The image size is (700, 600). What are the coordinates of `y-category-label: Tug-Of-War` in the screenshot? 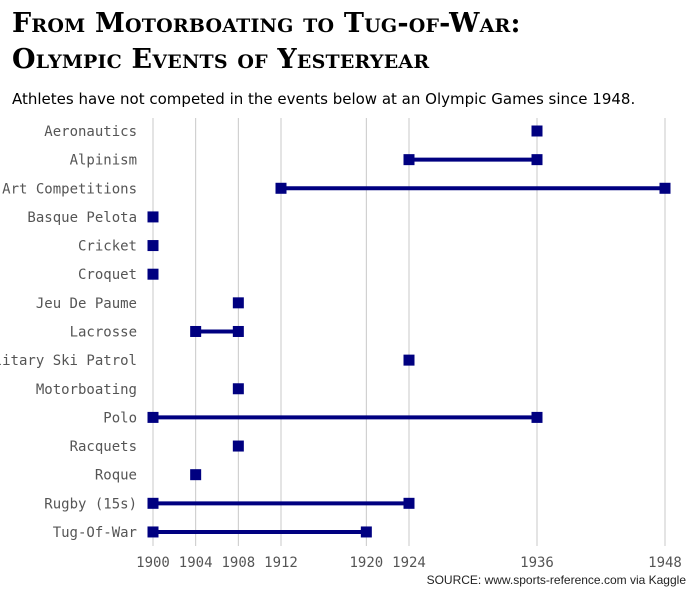 It's located at (95, 533).